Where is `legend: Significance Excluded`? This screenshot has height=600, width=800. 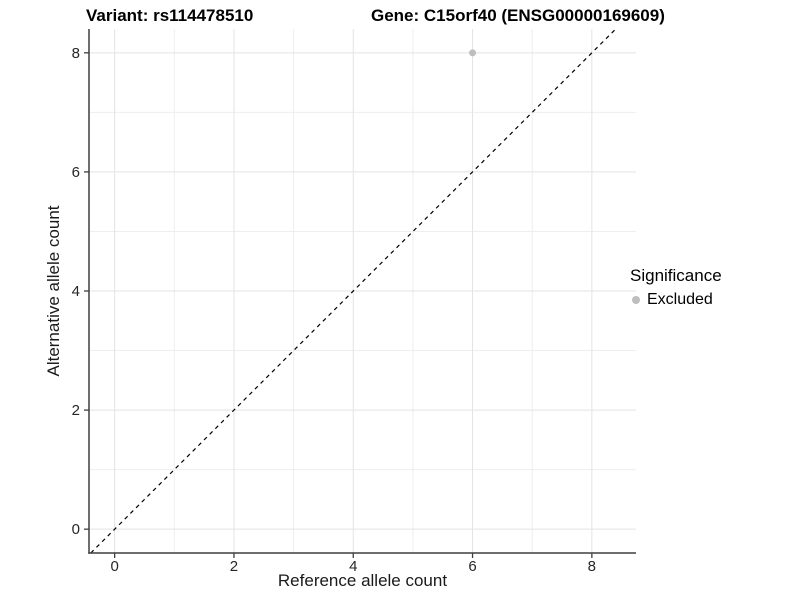
legend: Significance Excluded is located at coordinates (676, 287).